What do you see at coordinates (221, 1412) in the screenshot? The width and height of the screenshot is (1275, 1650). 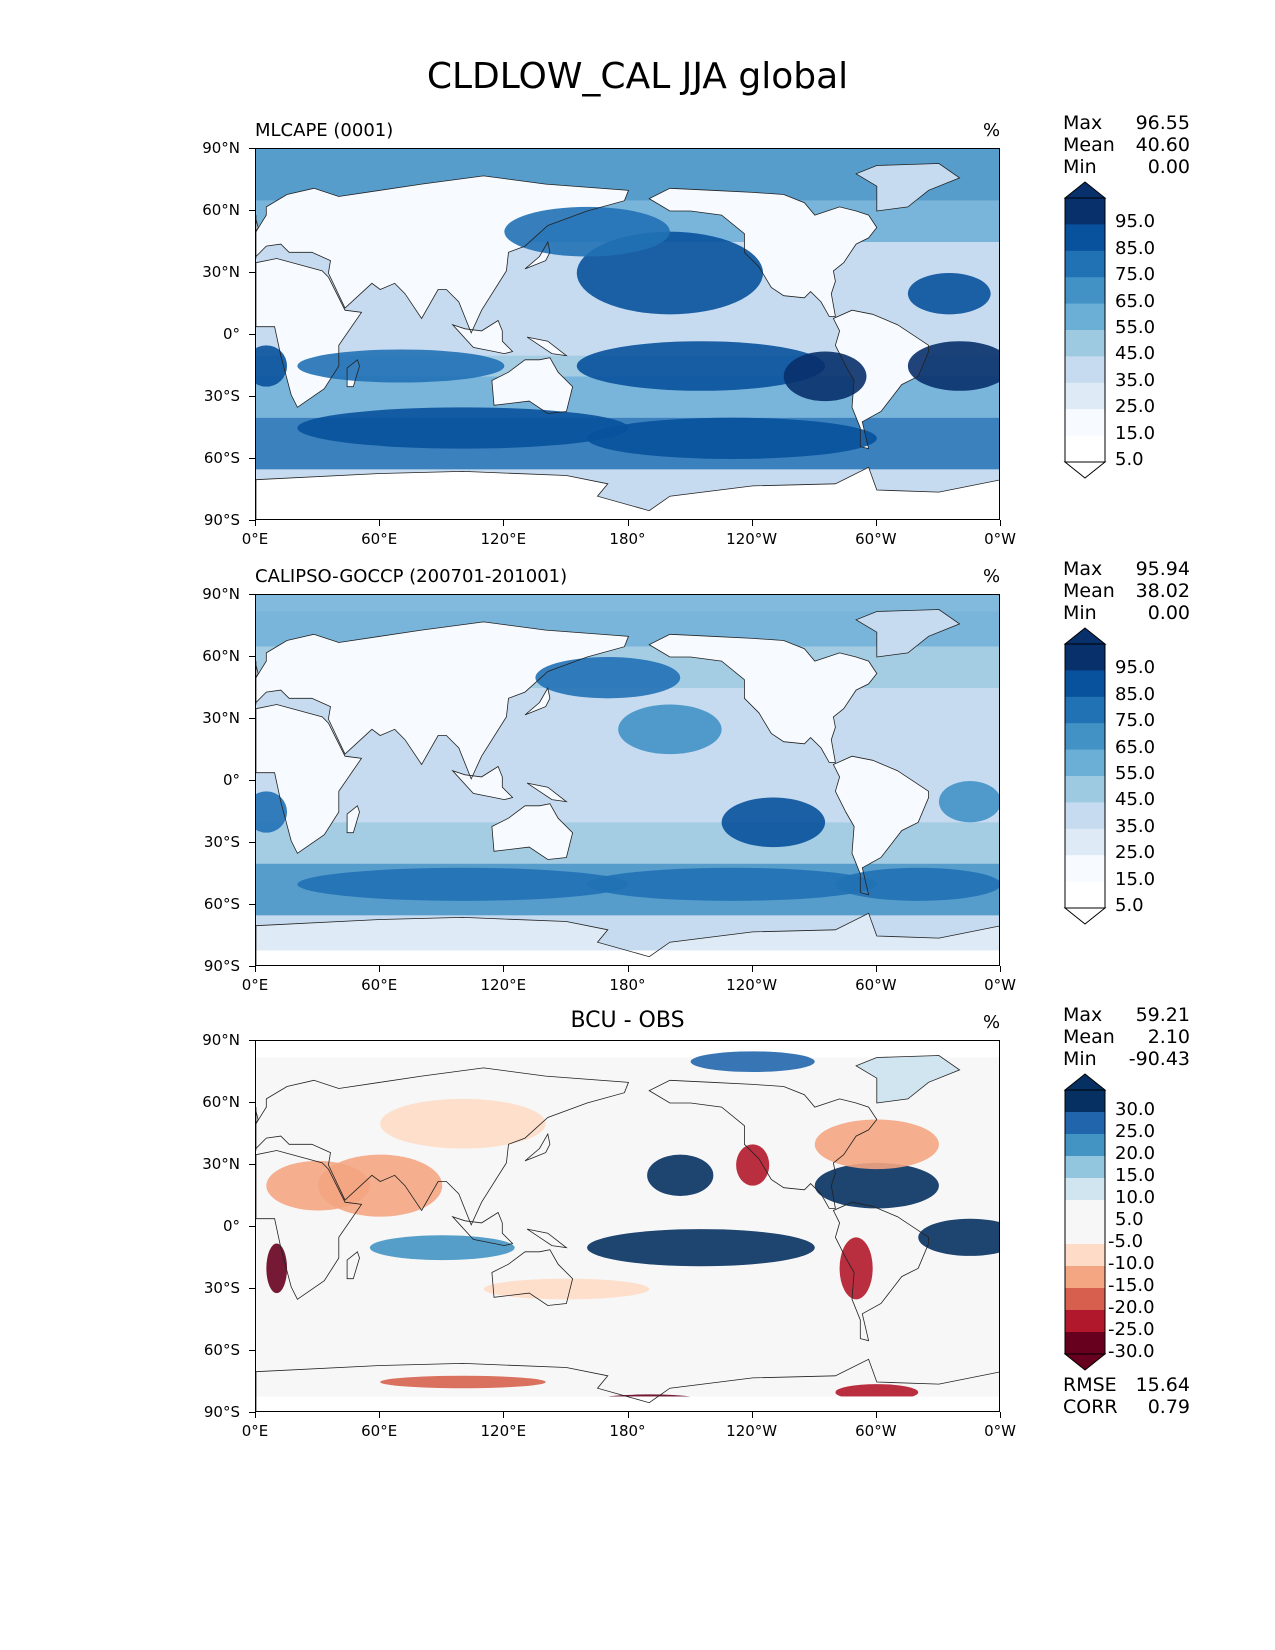 I see `lat-tick-label: 90°S` at bounding box center [221, 1412].